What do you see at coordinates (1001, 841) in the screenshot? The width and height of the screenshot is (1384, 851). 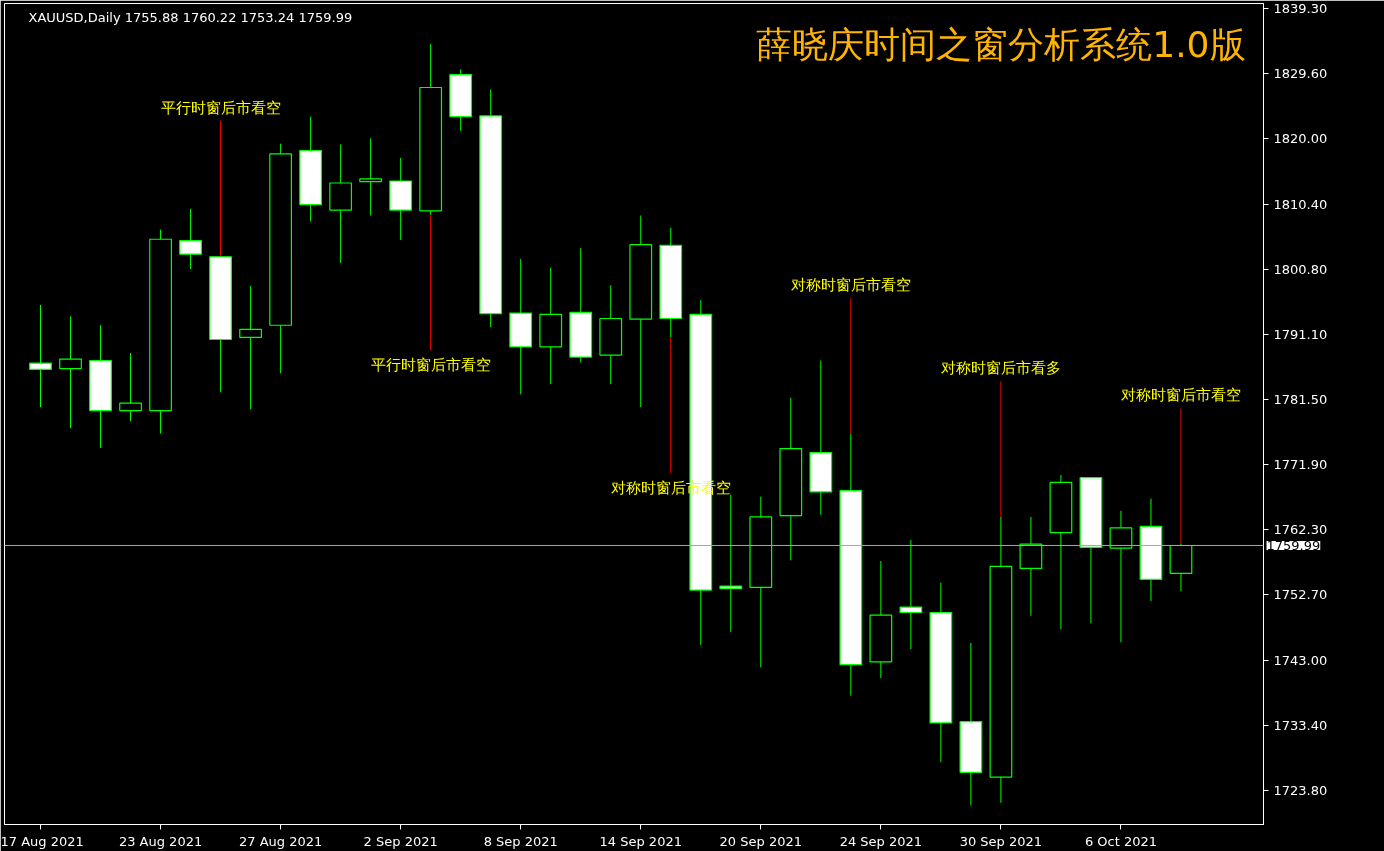 I see `x-tick-label: 30 Sep 2021` at bounding box center [1001, 841].